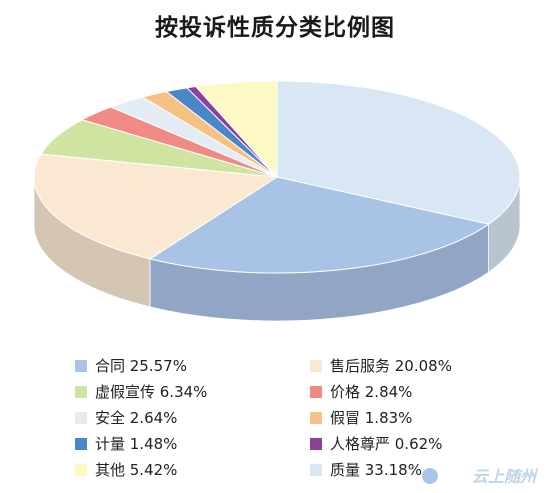  I want to click on watermark: 云上随州, so click(503, 476).